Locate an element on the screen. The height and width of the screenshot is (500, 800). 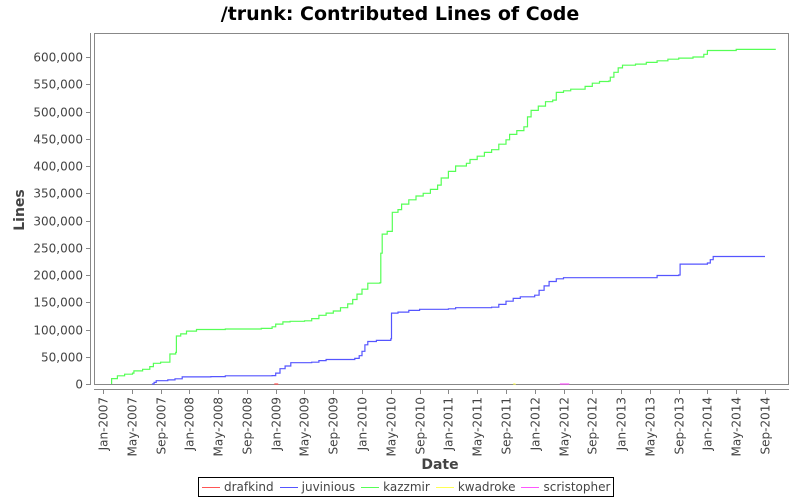
legend-label: kwadroke is located at coordinates (486, 487).